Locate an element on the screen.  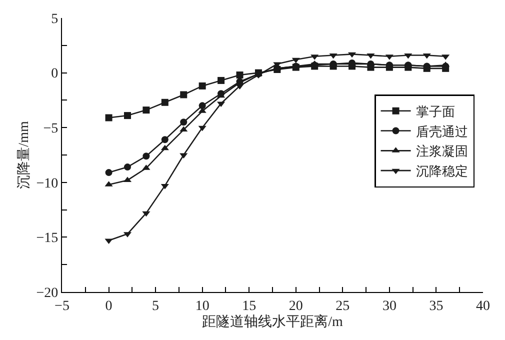
y-tick-label: −15 is located at coordinates (47, 238).